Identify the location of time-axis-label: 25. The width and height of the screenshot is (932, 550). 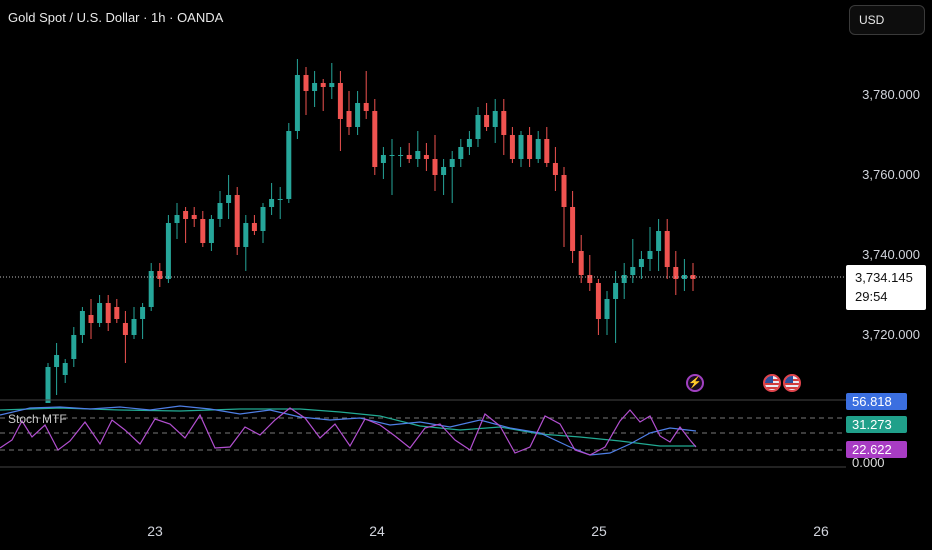
(599, 531).